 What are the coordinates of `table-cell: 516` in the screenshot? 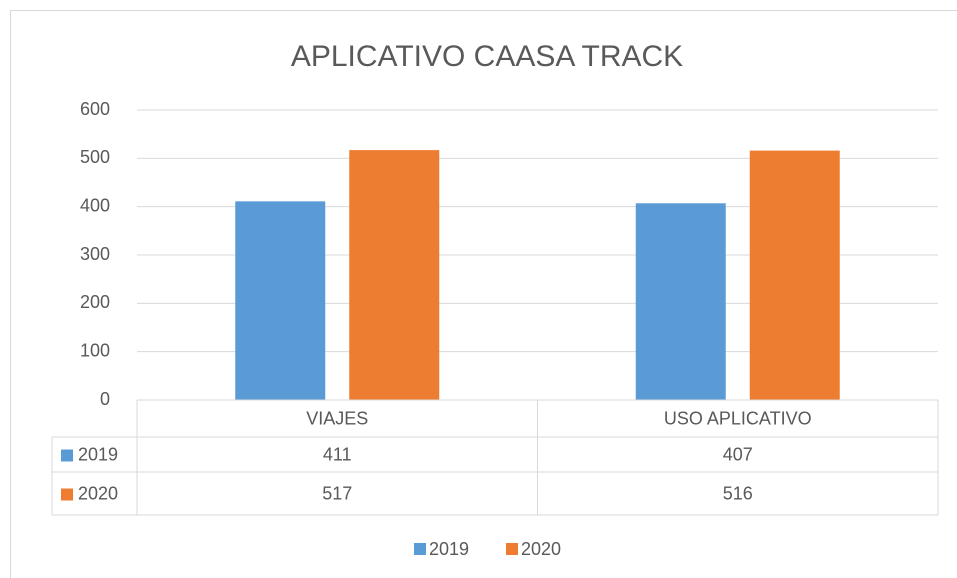 It's located at (738, 493).